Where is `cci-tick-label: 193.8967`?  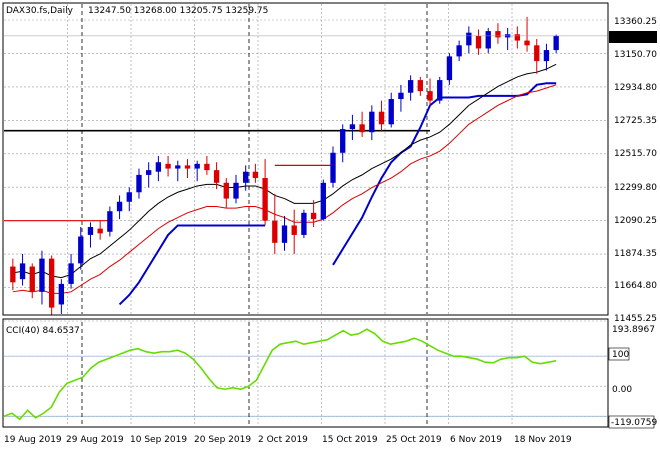
cci-tick-label: 193.8967 is located at coordinates (633, 330).